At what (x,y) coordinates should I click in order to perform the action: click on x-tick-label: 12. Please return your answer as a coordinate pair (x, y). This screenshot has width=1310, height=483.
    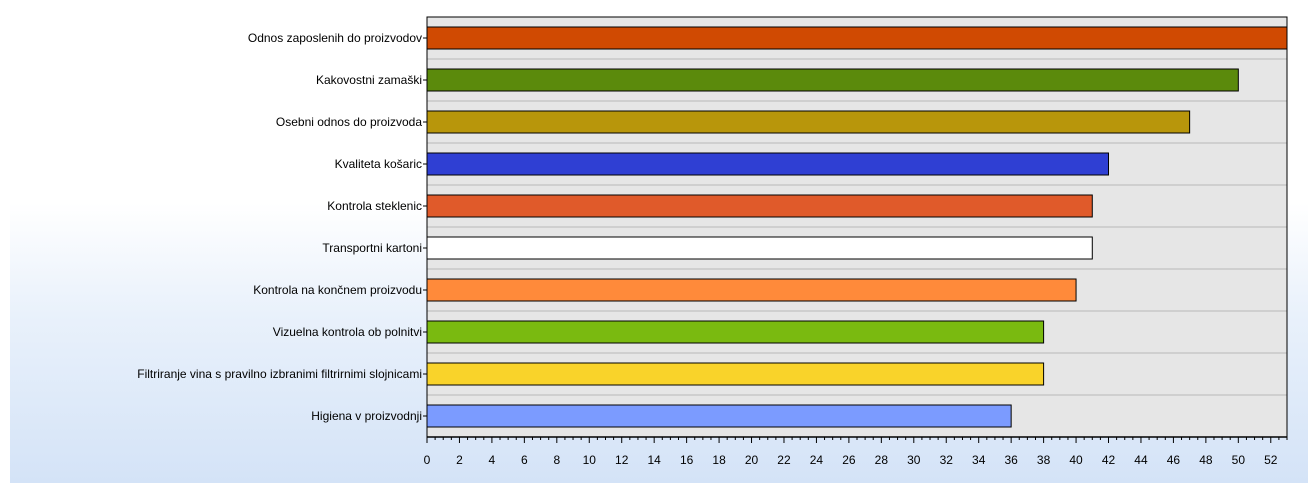
    Looking at the image, I should click on (622, 460).